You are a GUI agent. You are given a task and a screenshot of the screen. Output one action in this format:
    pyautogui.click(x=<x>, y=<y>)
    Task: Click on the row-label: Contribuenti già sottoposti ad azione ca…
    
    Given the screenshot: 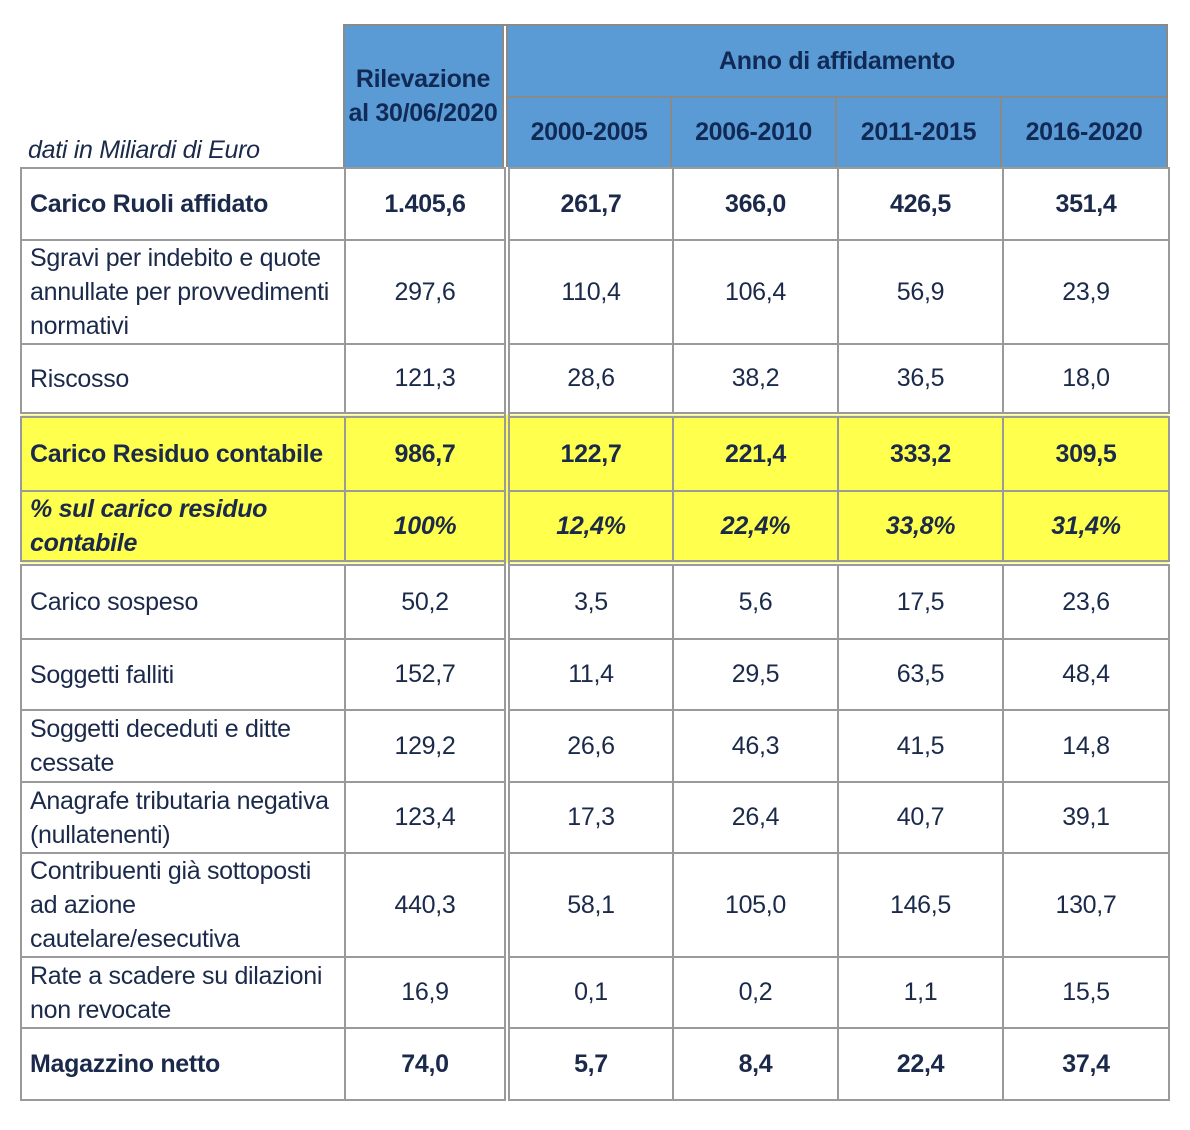 What is the action you would take?
    pyautogui.click(x=183, y=905)
    